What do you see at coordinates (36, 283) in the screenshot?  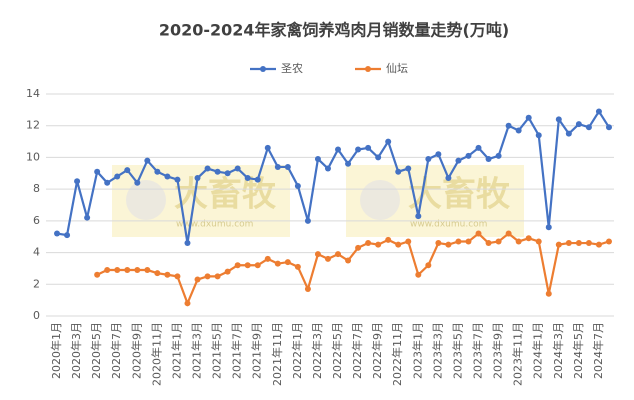 I see `y-tick-label: 2` at bounding box center [36, 283].